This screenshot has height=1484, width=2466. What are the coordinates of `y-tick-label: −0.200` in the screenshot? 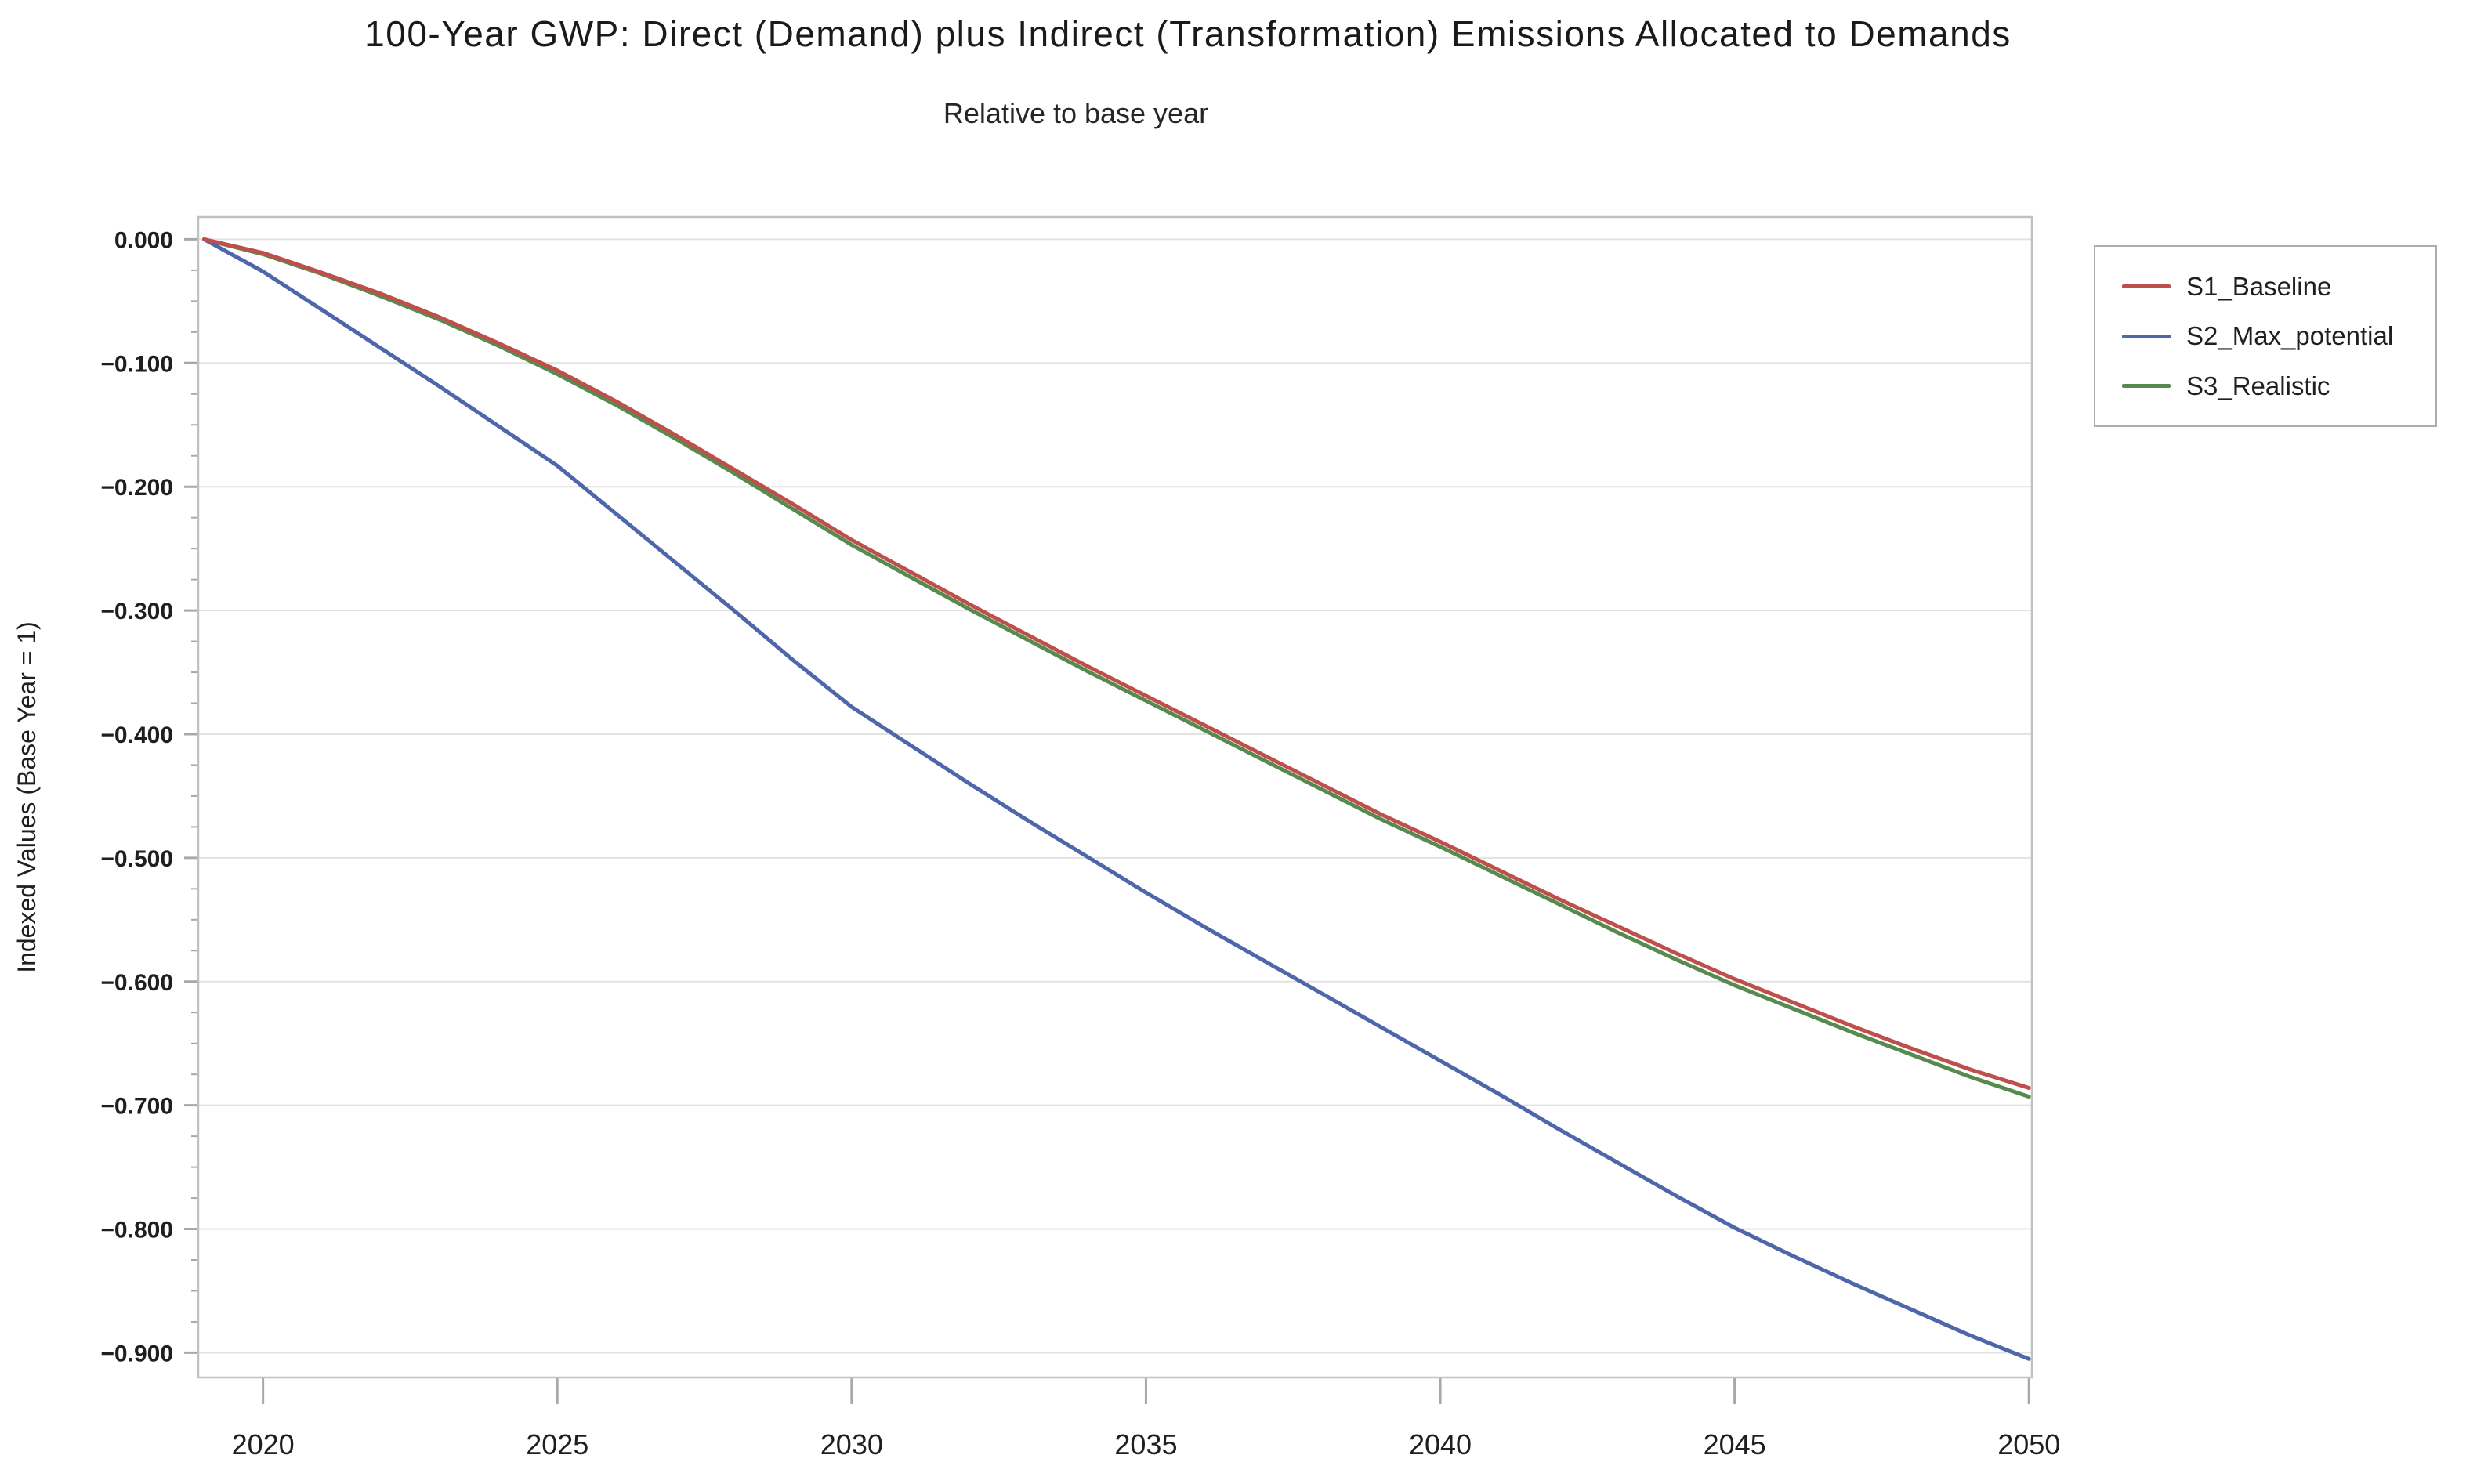 It's located at (136, 488).